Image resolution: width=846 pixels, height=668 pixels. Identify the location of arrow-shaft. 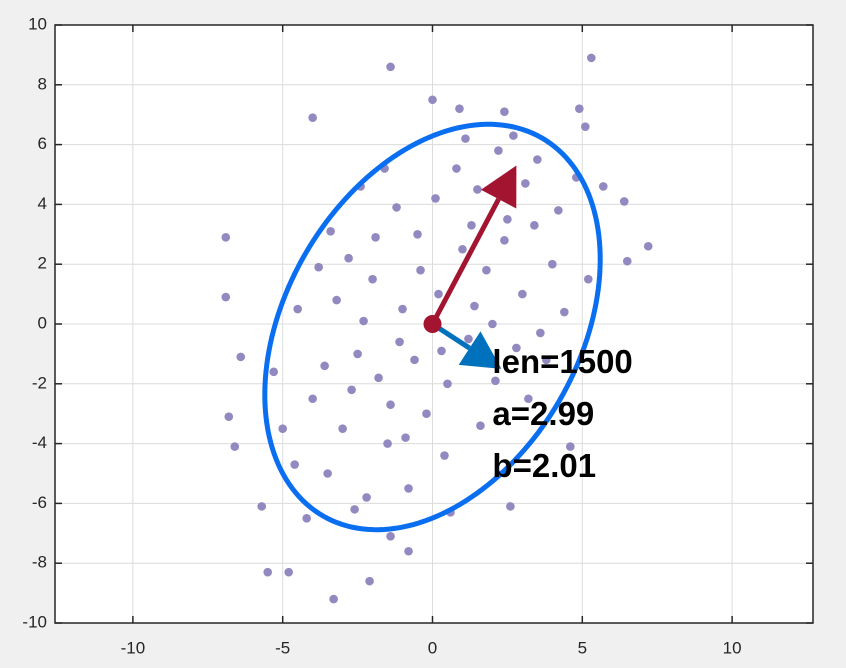
(465, 261).